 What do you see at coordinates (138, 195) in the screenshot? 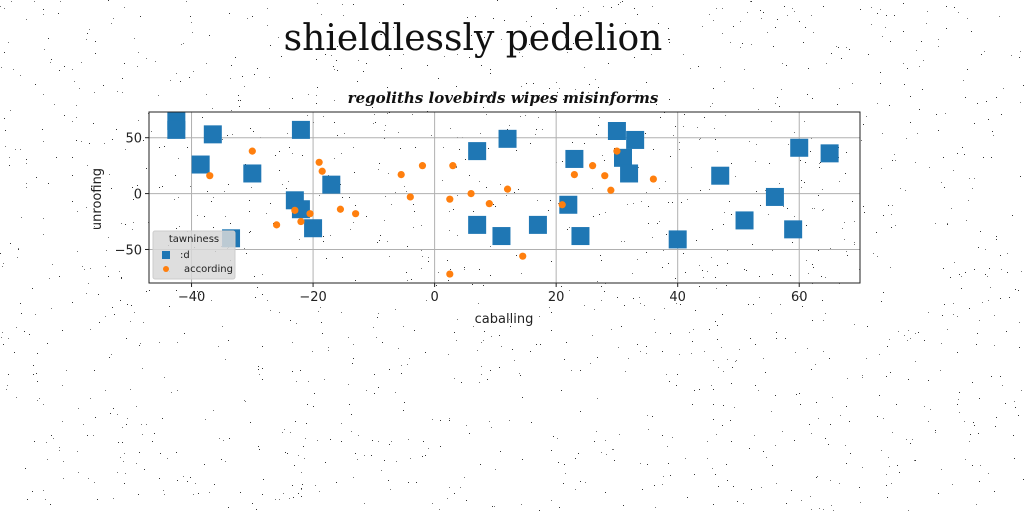
I see `y-tick-label: 0` at bounding box center [138, 195].